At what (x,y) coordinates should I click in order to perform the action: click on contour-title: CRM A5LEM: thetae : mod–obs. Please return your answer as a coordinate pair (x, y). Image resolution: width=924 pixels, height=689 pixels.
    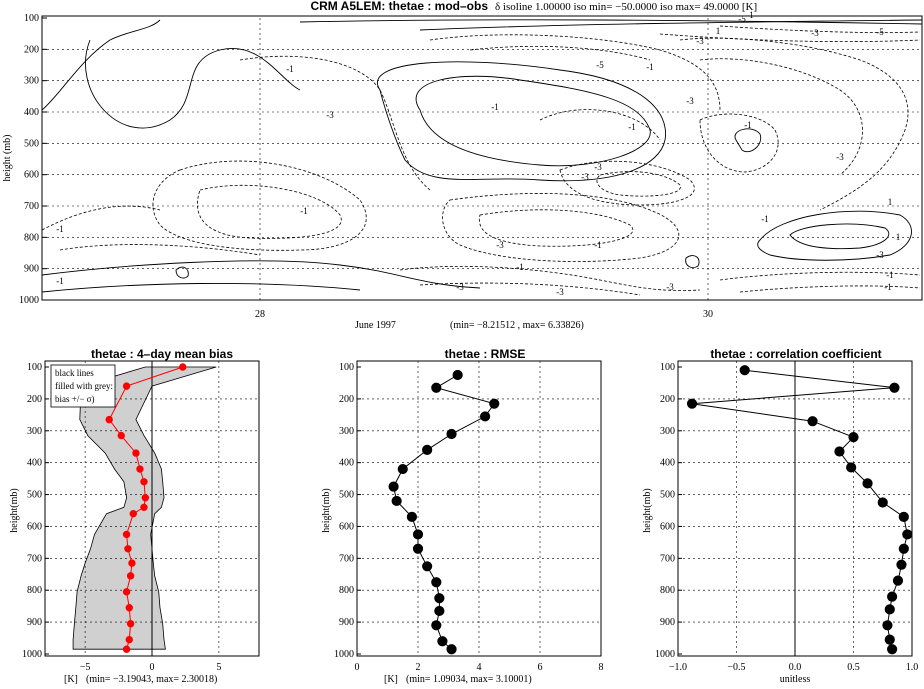
    Looking at the image, I should click on (399, 6).